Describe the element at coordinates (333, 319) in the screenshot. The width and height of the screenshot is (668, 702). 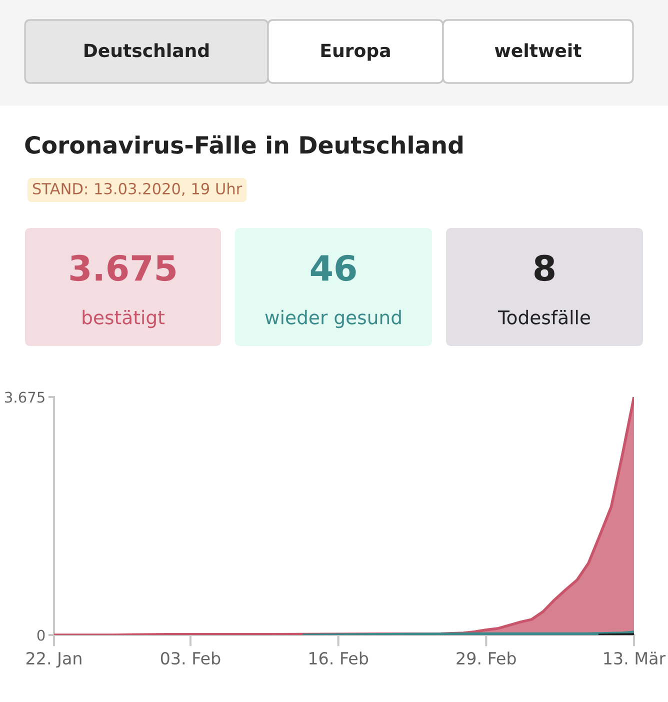
I see `text: wieder gesund` at that location.